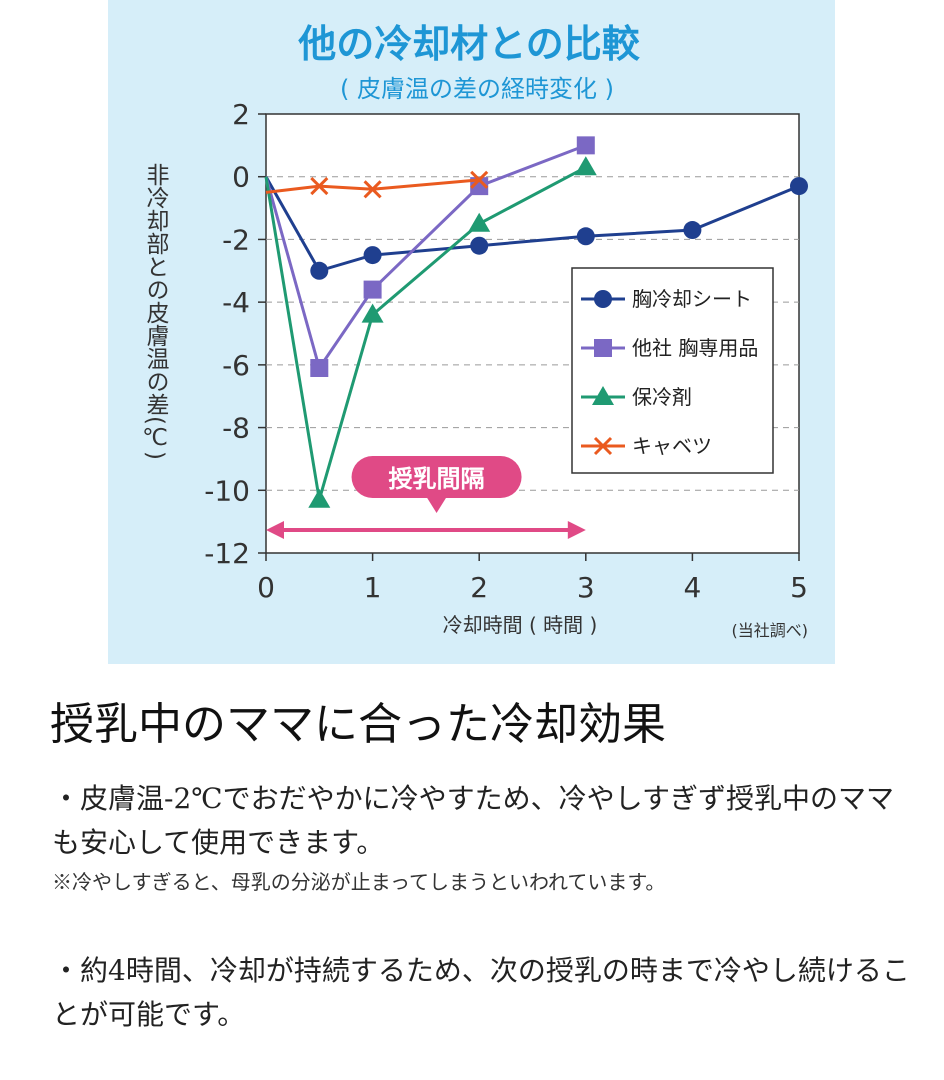 This screenshot has height=1080, width=944. Describe the element at coordinates (695, 348) in the screenshot. I see `legend-label: 他社 胸専用品` at that location.